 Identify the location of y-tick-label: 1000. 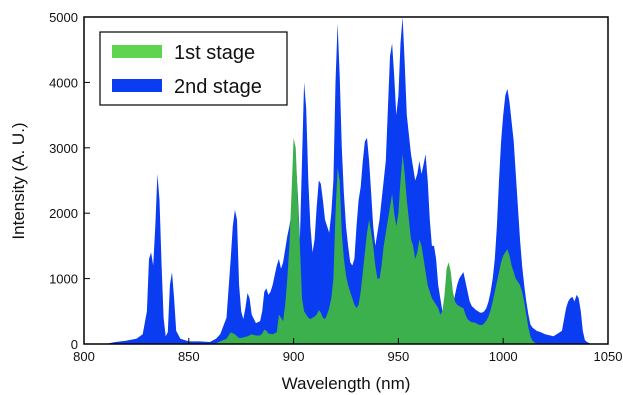
(63, 279).